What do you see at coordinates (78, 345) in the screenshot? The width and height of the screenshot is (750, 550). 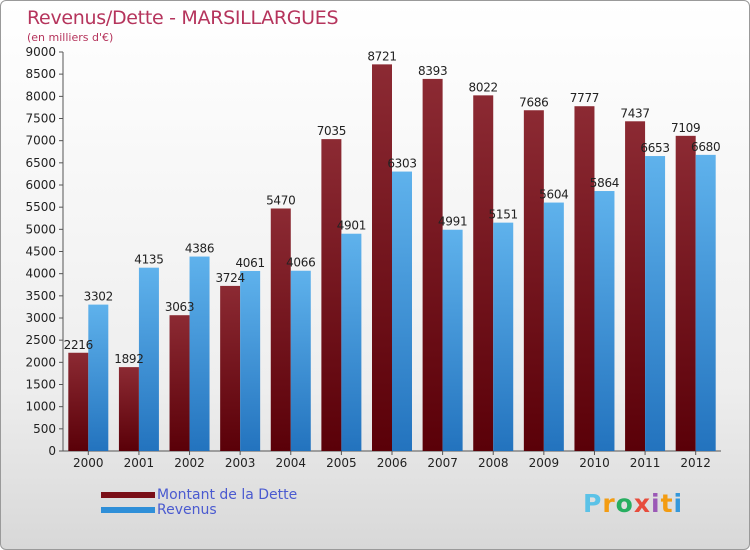 I see `data-label-dette: 2216` at bounding box center [78, 345].